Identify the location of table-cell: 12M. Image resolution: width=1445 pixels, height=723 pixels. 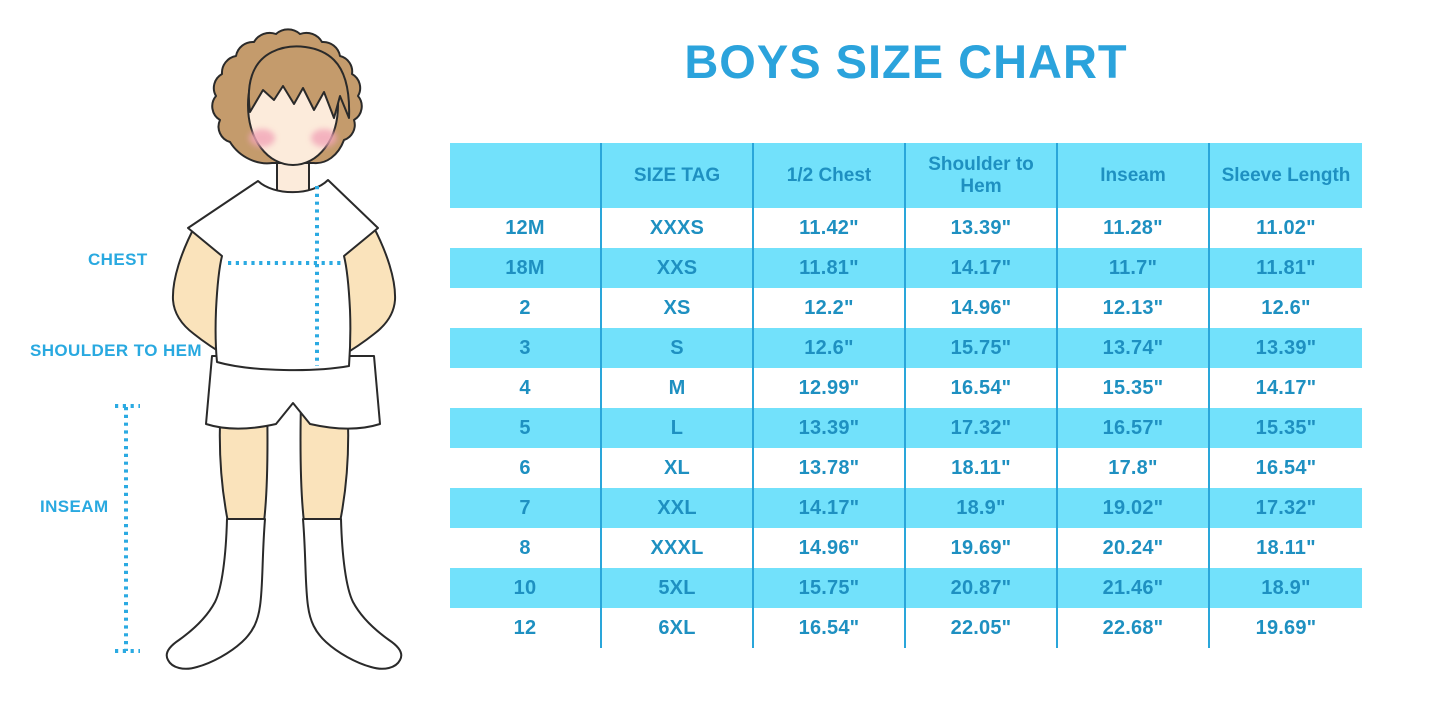
(526, 228).